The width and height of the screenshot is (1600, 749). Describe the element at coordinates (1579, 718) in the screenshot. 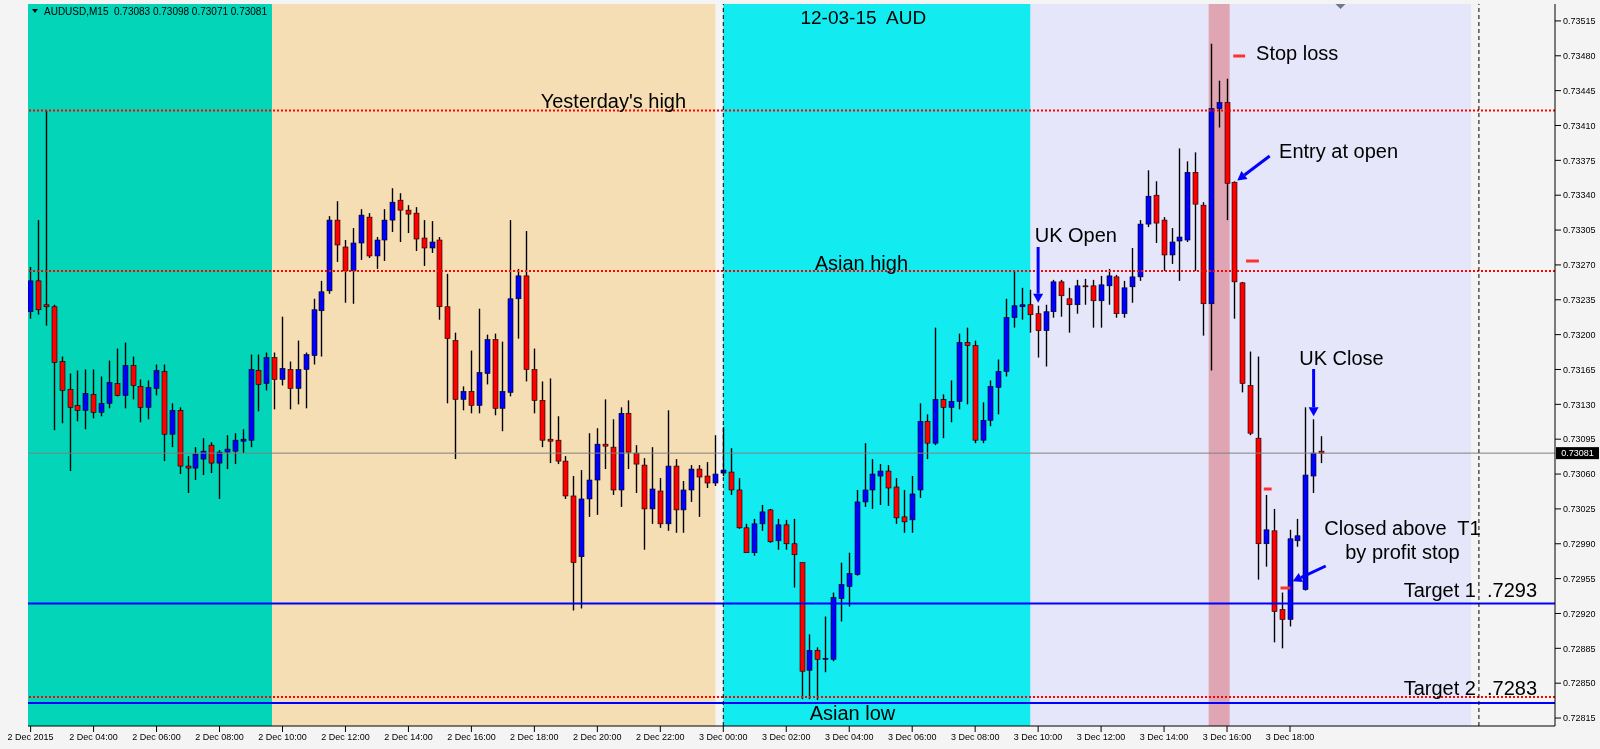

I see `y-tick-label: 0.72815` at that location.